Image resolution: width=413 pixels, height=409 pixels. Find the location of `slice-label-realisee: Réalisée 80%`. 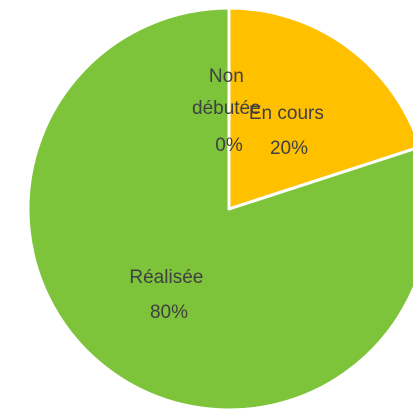

slice-label-realisee: Réalisée 80% is located at coordinates (168, 295).